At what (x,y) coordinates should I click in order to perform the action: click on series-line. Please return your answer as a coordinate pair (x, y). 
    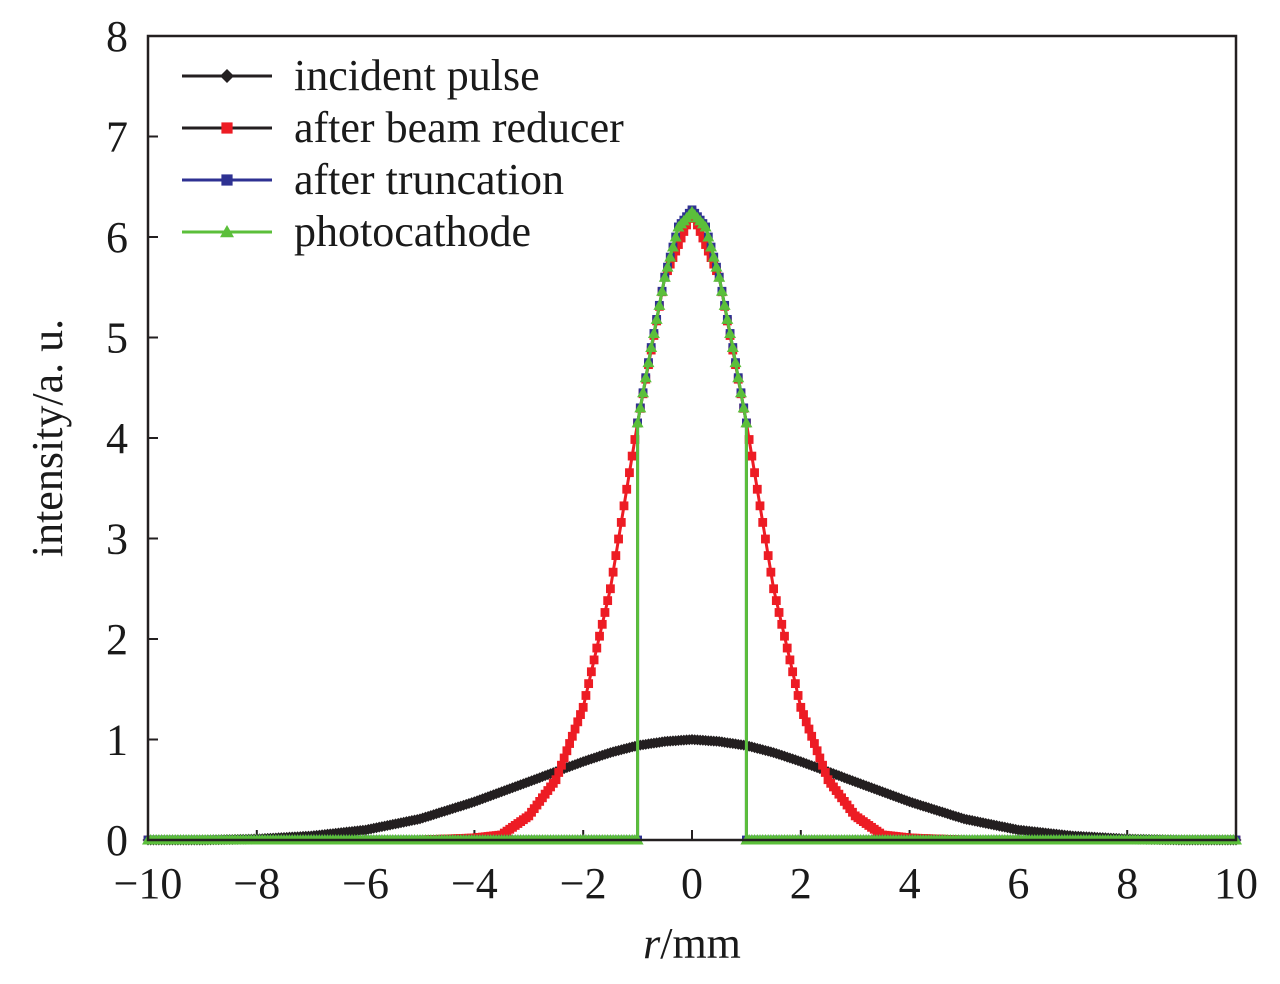
    Looking at the image, I should click on (692, 789).